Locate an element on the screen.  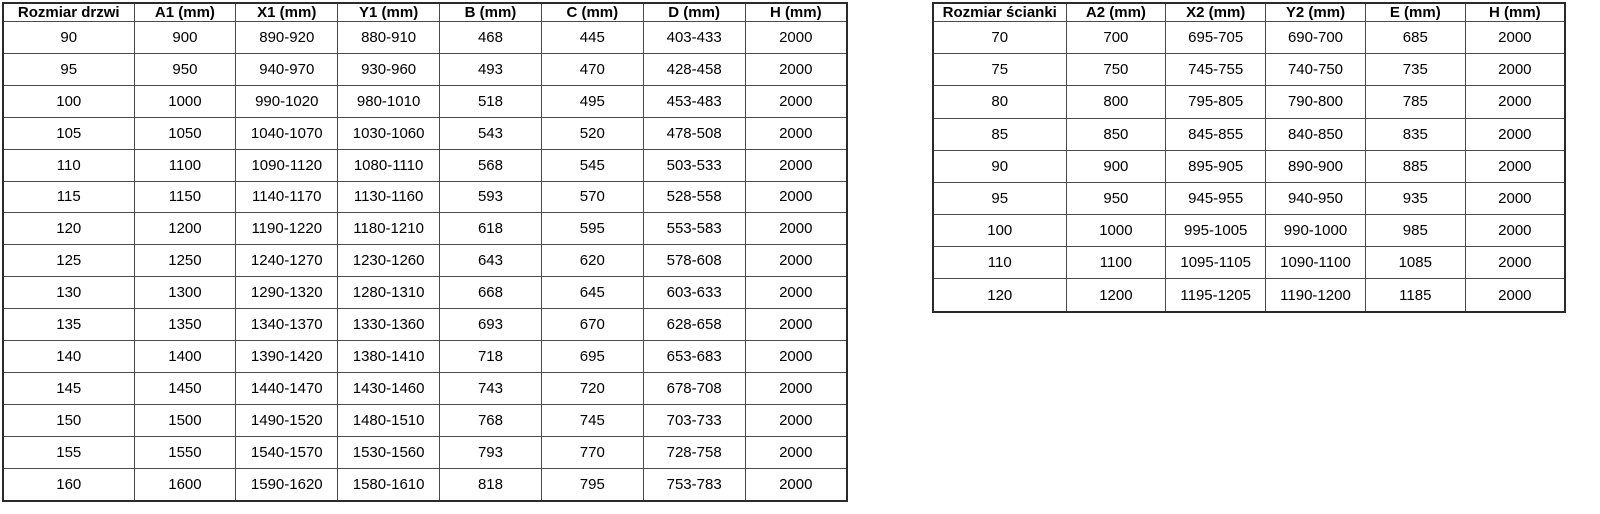
column-header: Rozmiar ścianki is located at coordinates (999, 12).